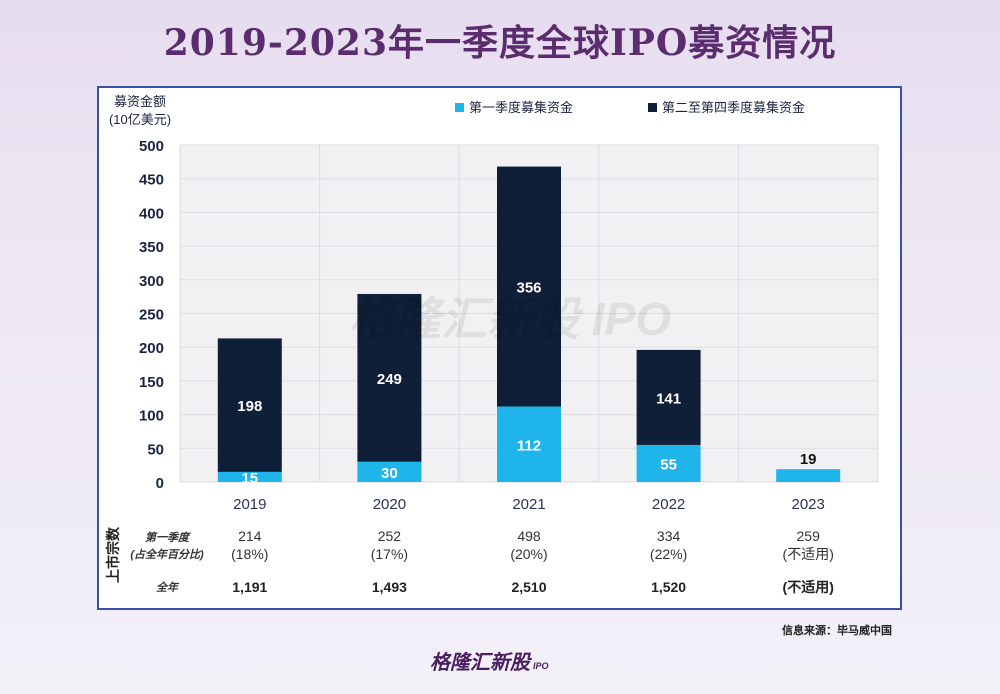 This screenshot has height=694, width=1000. What do you see at coordinates (389, 504) in the screenshot?
I see `x-tick-label: 2020` at bounding box center [389, 504].